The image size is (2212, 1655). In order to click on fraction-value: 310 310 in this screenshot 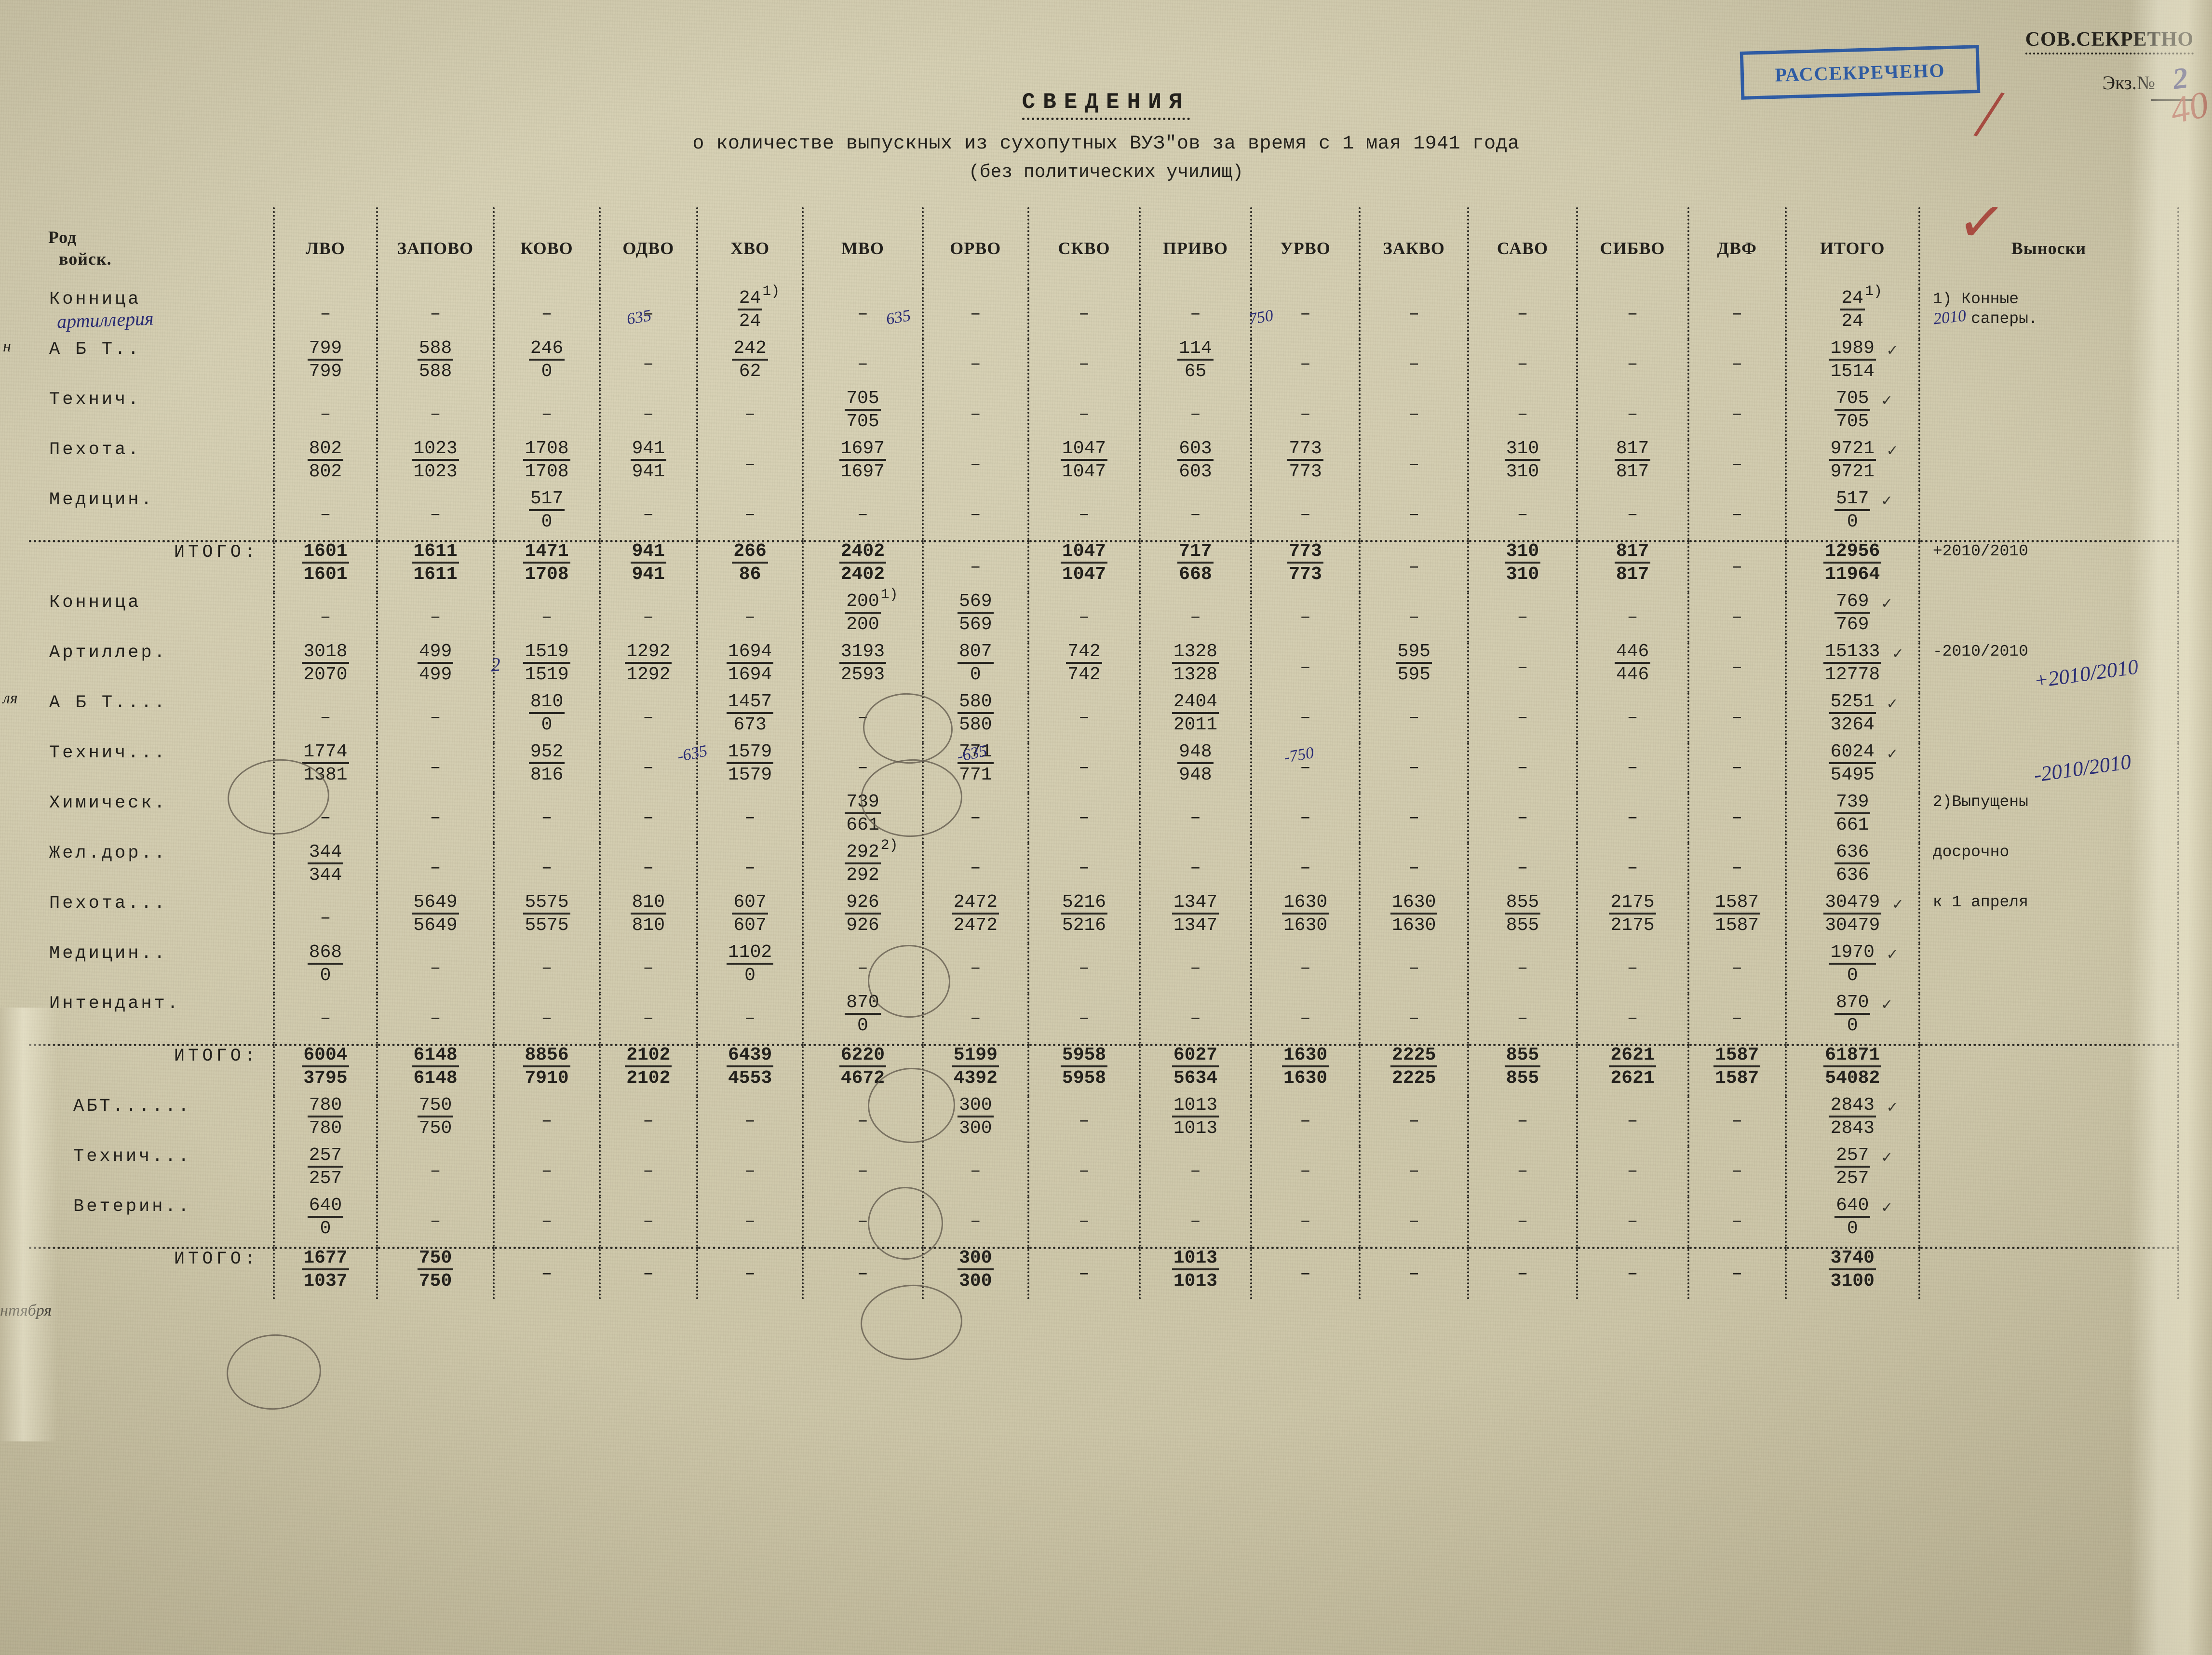, I will do `click(1522, 563)`.